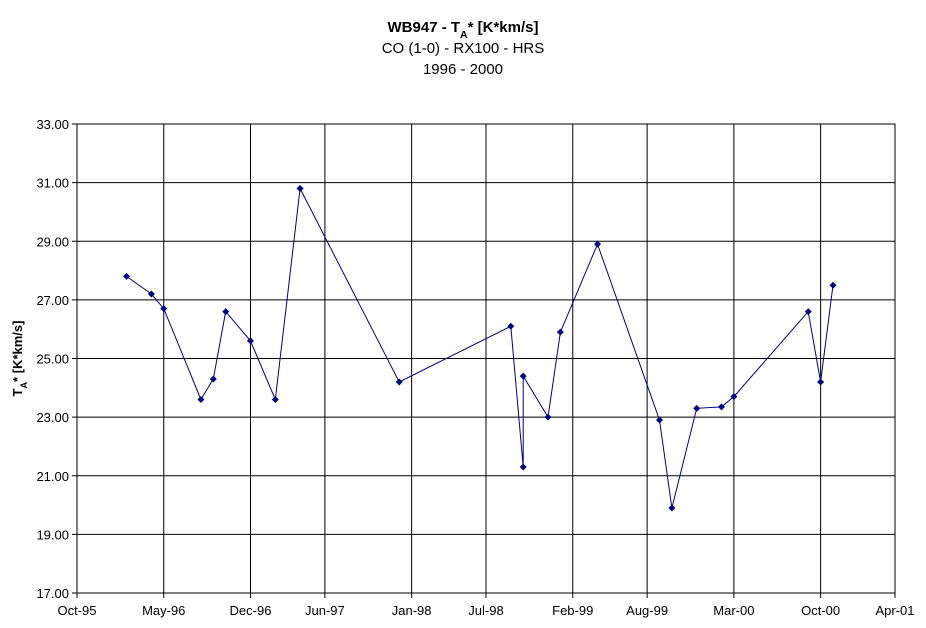 This screenshot has height=628, width=926. Describe the element at coordinates (424, 27) in the screenshot. I see `chart-title-main: WB947 - T` at that location.